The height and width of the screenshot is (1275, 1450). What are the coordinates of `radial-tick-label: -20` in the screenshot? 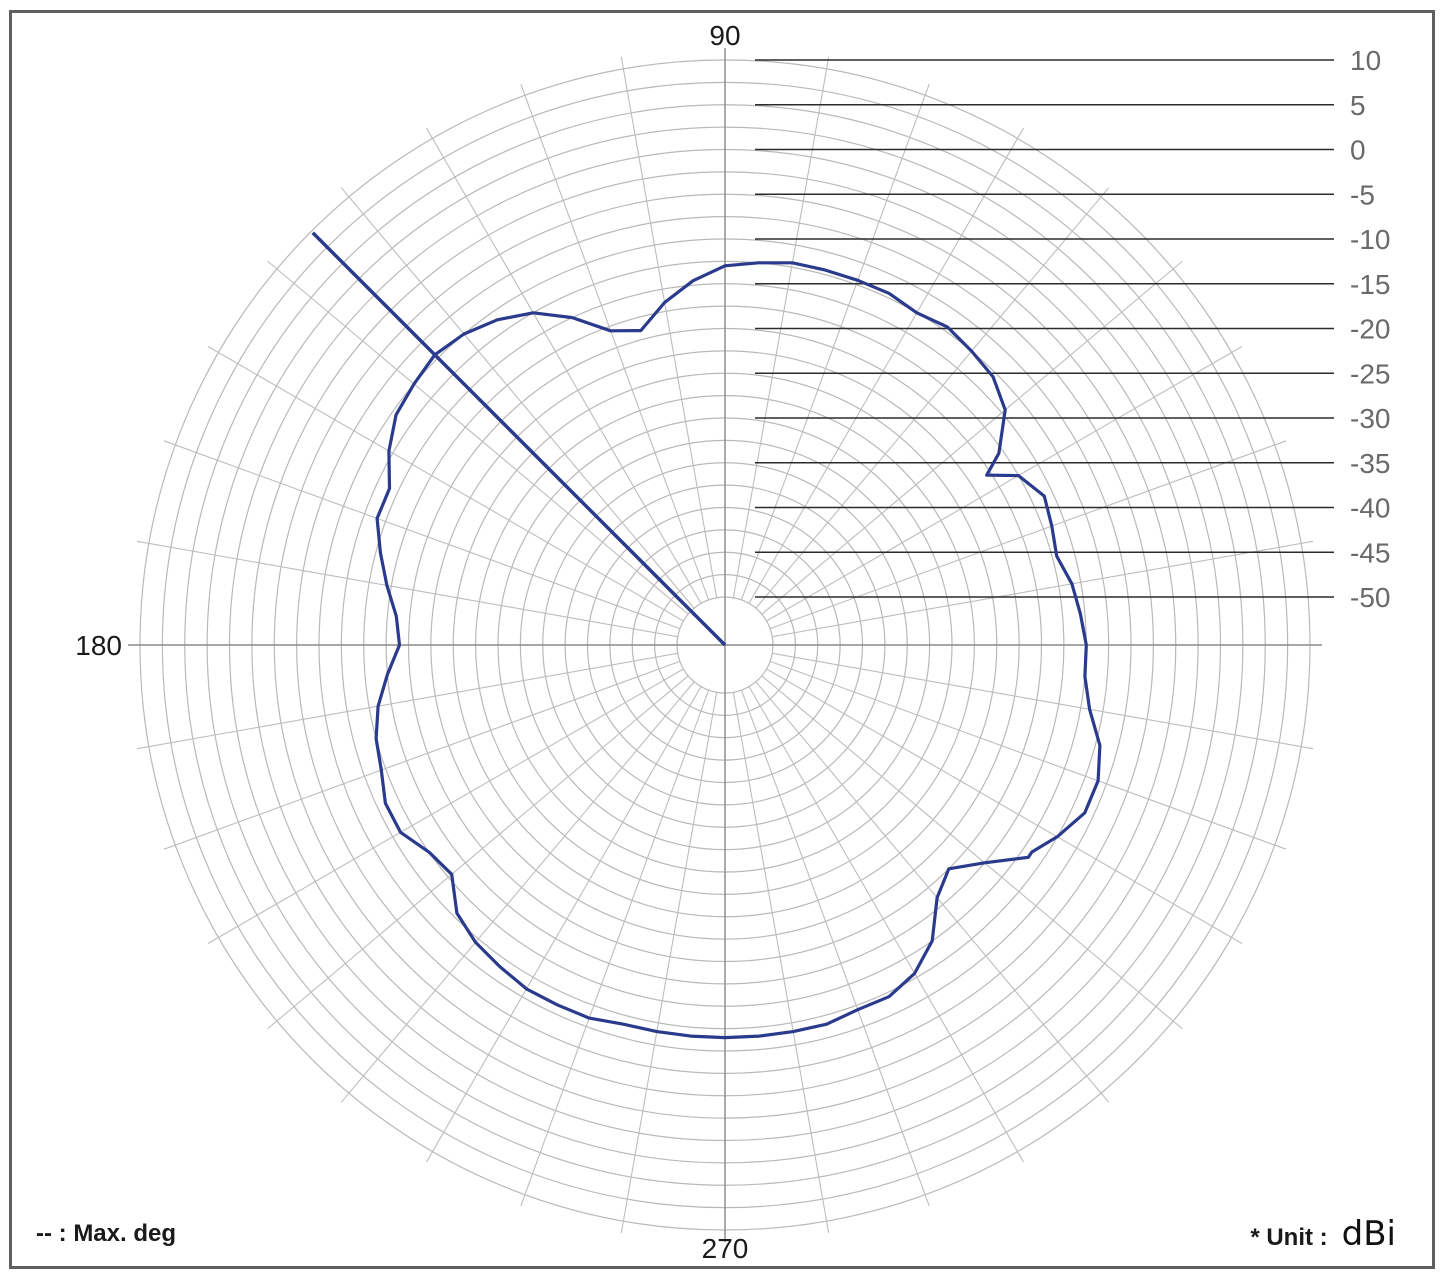 It's located at (1370, 329).